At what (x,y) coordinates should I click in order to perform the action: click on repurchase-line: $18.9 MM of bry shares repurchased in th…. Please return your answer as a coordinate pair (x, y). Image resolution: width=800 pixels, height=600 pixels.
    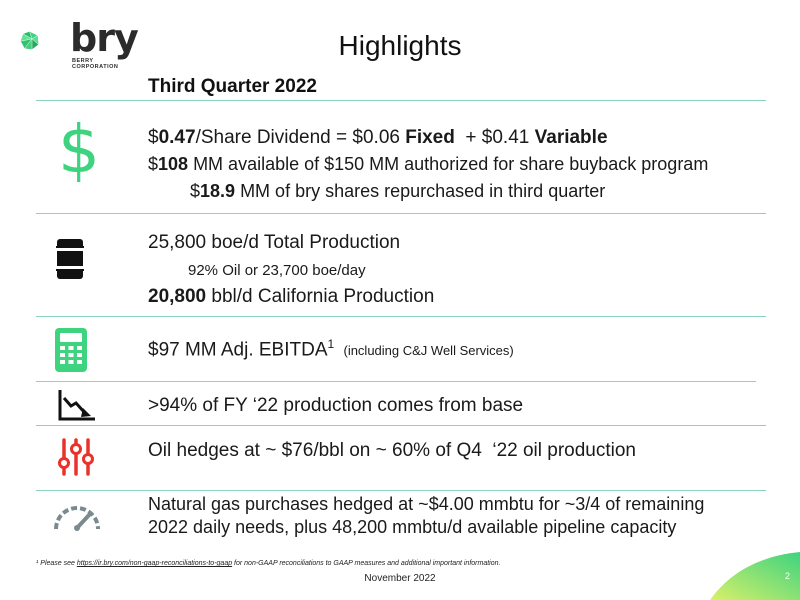
    Looking at the image, I should click on (398, 191).